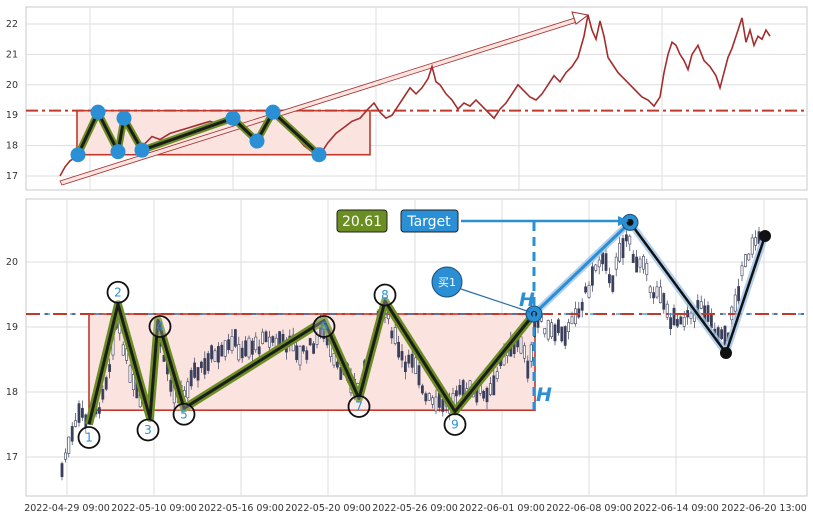  I want to click on main-x-tick-label: 2022-04-29 09:00, so click(67, 508).